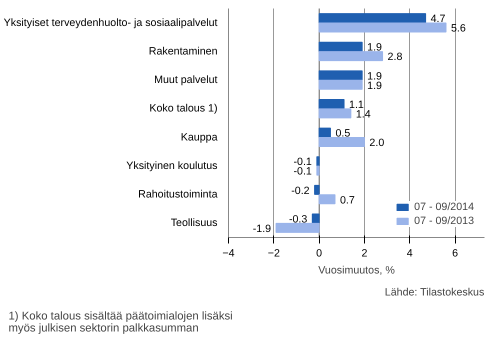 The height and width of the screenshot is (339, 494). Describe the element at coordinates (438, 19) in the screenshot. I see `data-label: 4.7` at that location.